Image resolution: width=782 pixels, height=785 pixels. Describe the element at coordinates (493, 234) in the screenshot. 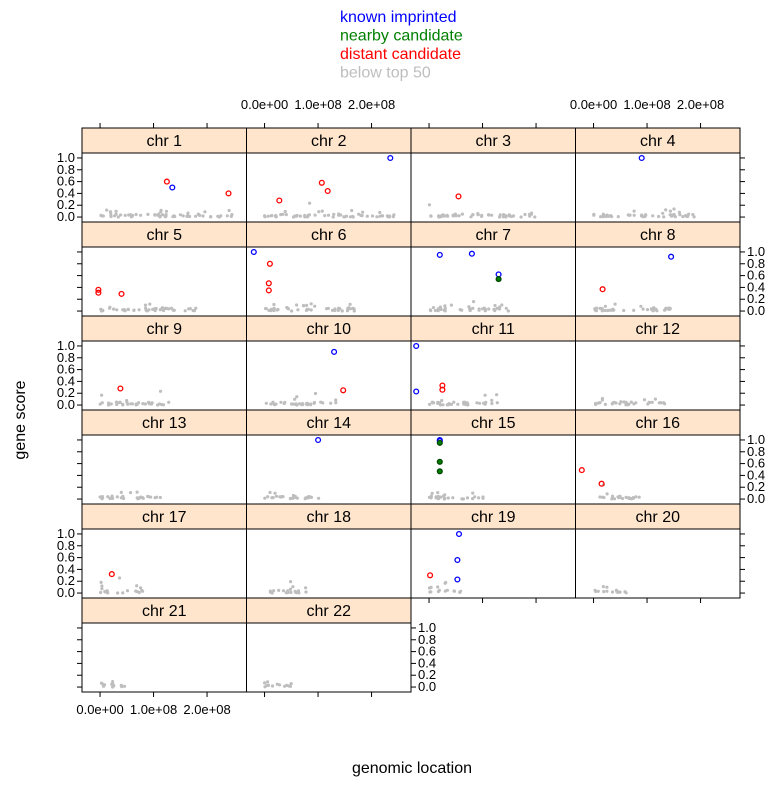

I see `panel-strip` at that location.